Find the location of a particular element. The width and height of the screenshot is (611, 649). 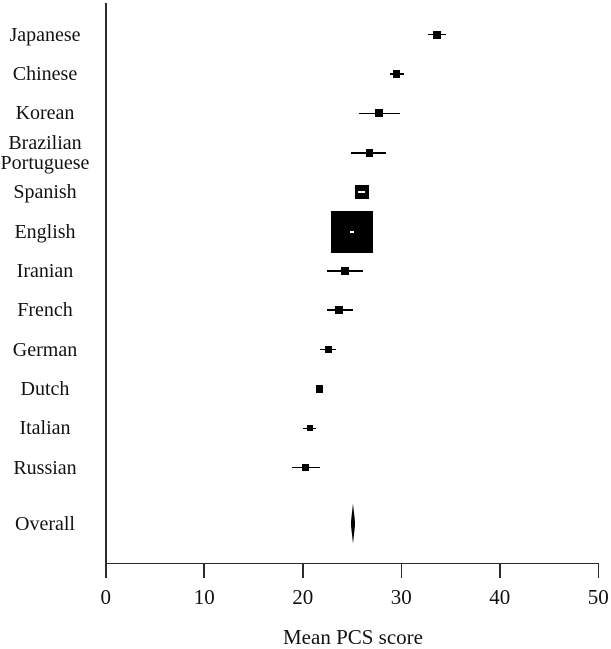

row-label: Brazilian Portuguese is located at coordinates (45, 152).